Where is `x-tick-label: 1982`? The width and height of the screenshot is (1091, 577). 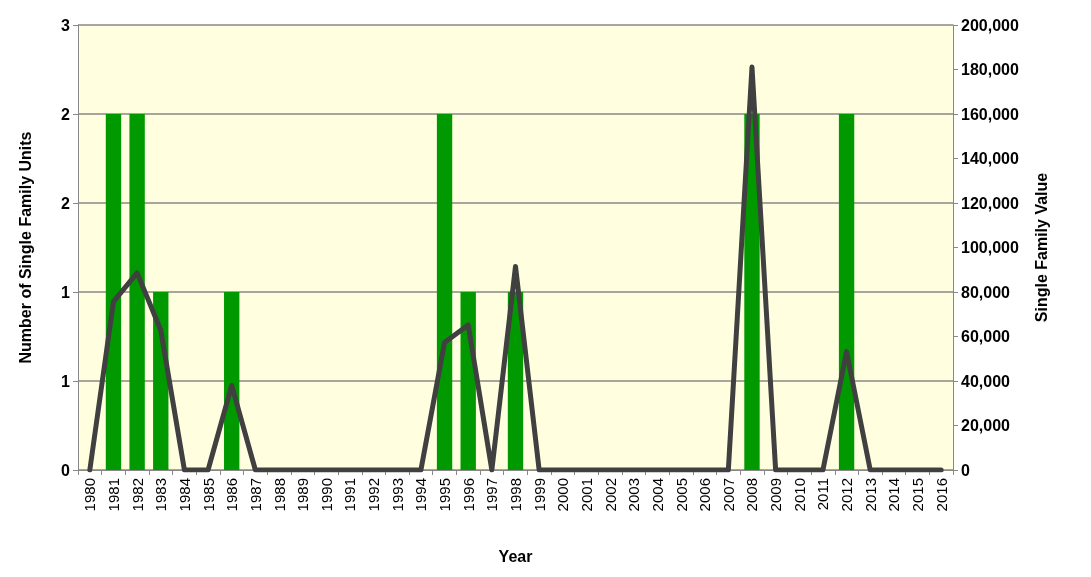 x-tick-label: 1982 is located at coordinates (137, 495).